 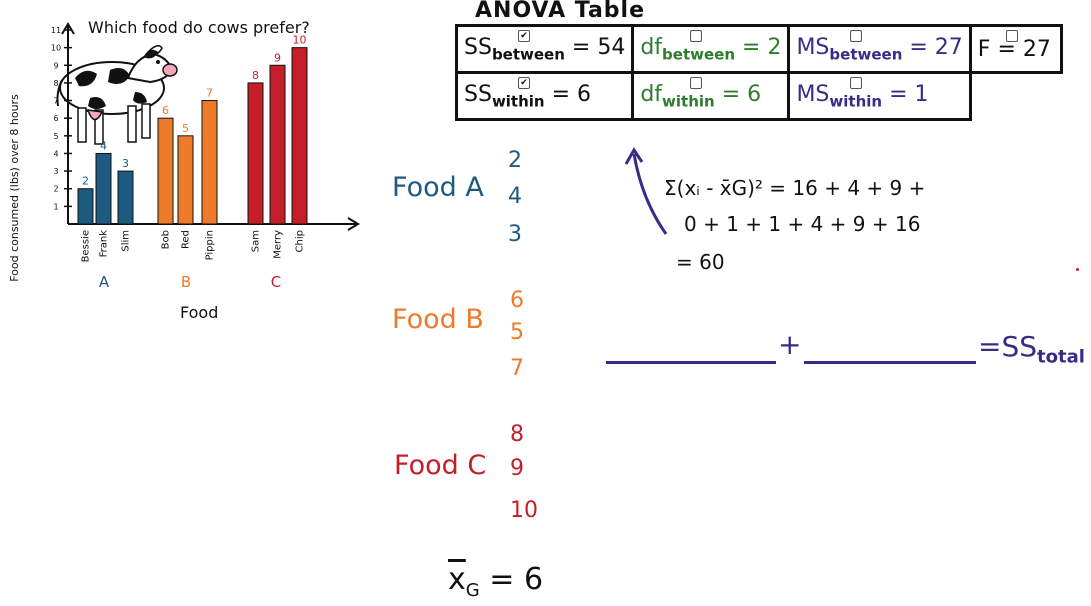 I want to click on bar-value-label: 4, so click(x=103, y=145).